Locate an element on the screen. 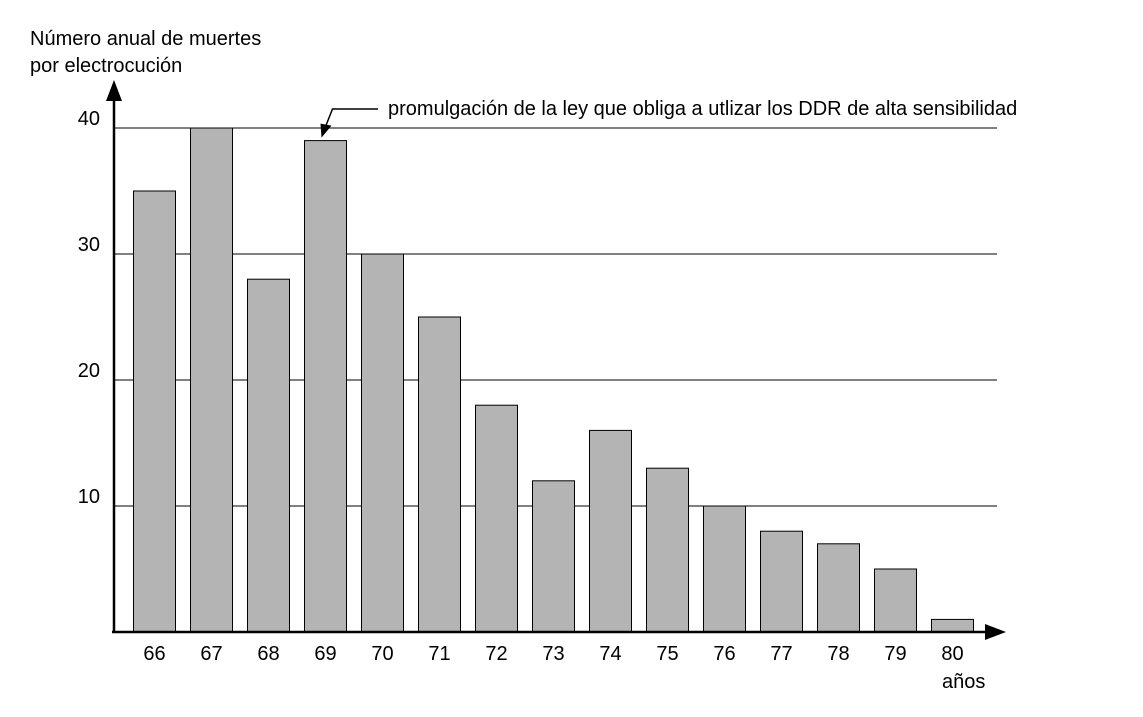 This screenshot has height=717, width=1143. y-tick-label: 40 is located at coordinates (89, 119).